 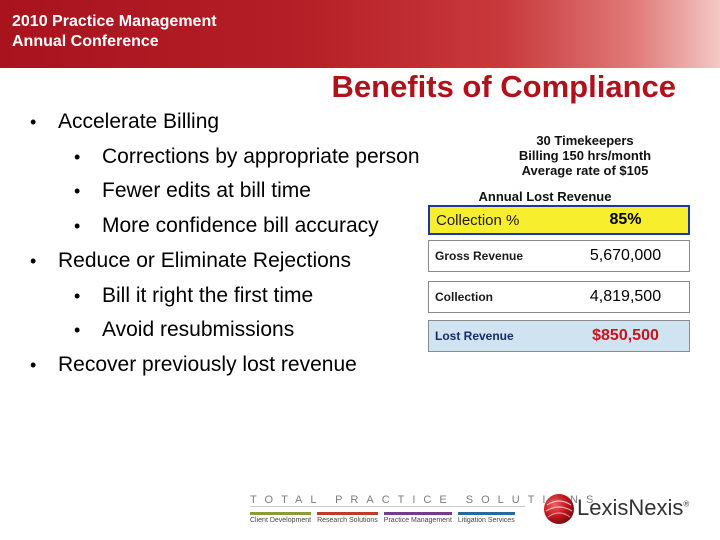 What do you see at coordinates (281, 518) in the screenshot?
I see `footer-category: Client Development` at bounding box center [281, 518].